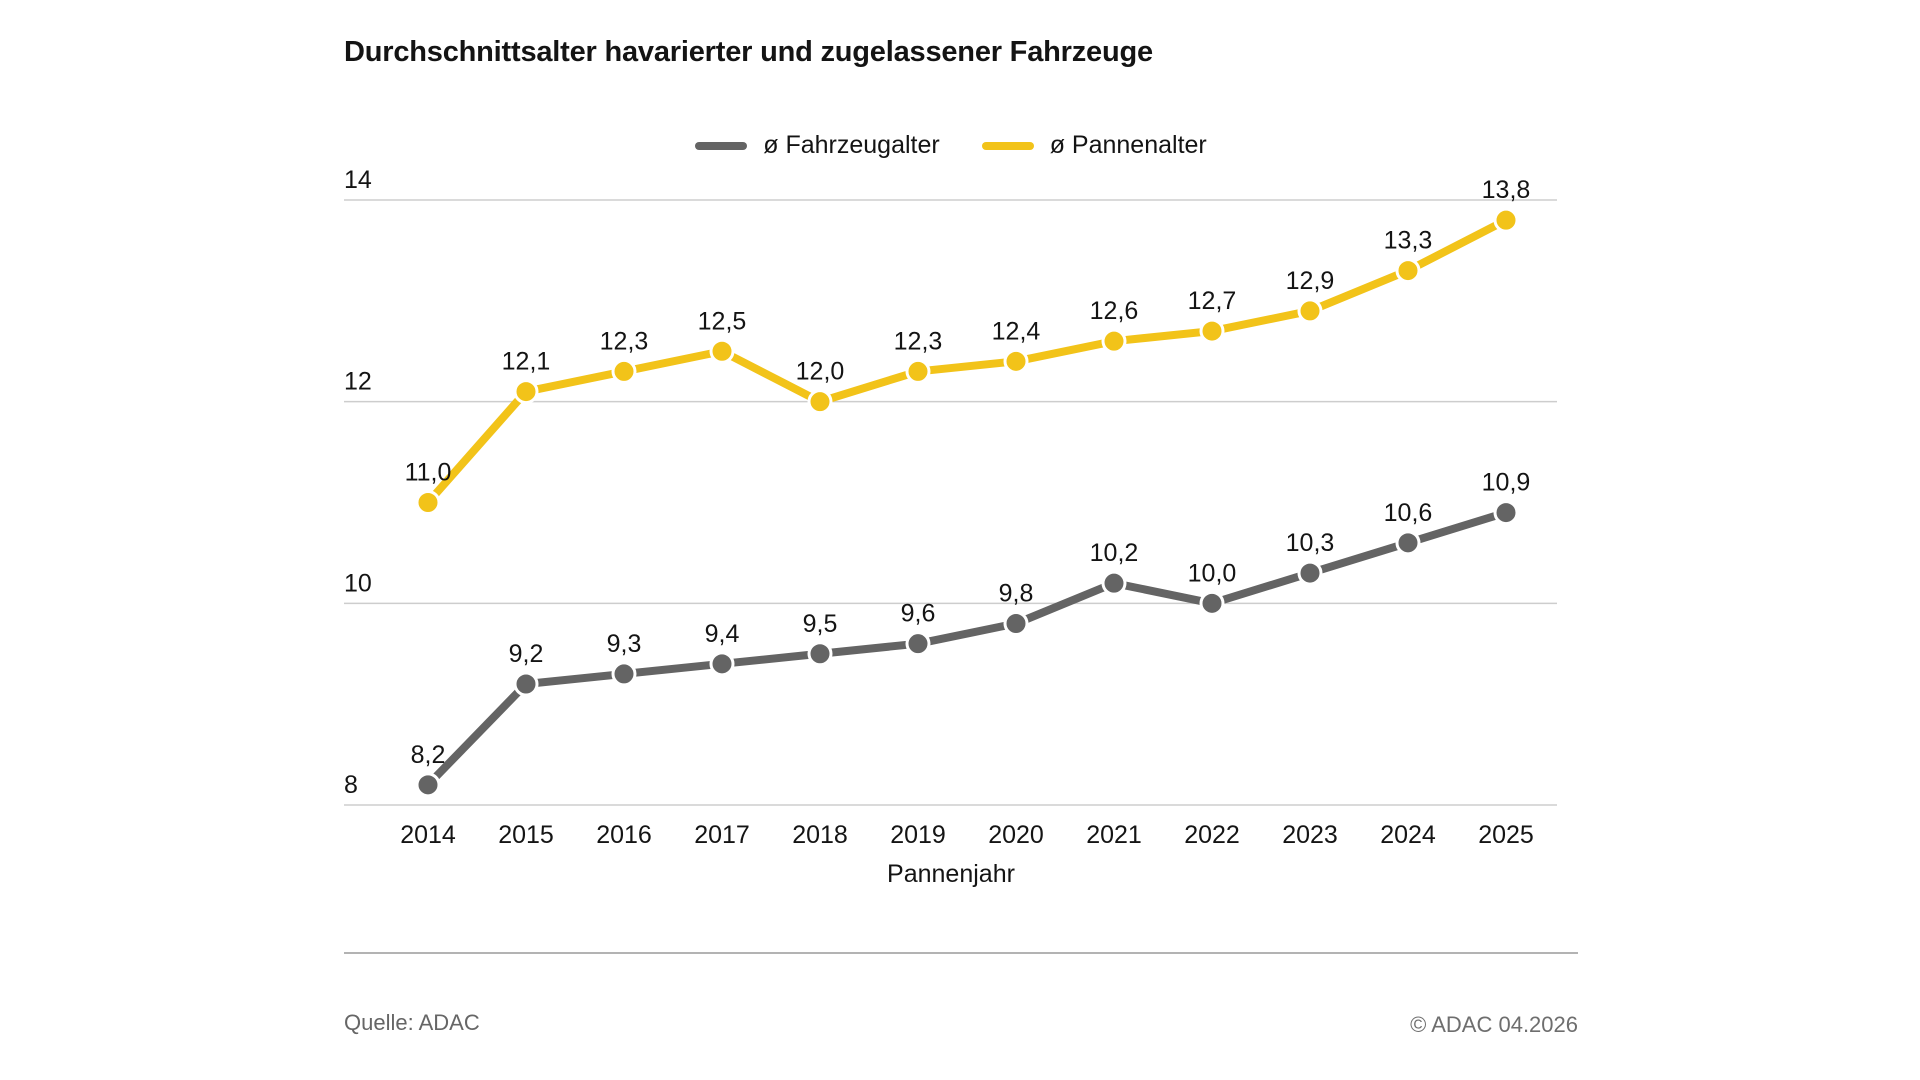  What do you see at coordinates (358, 180) in the screenshot?
I see `y-axis-tick-label: 14` at bounding box center [358, 180].